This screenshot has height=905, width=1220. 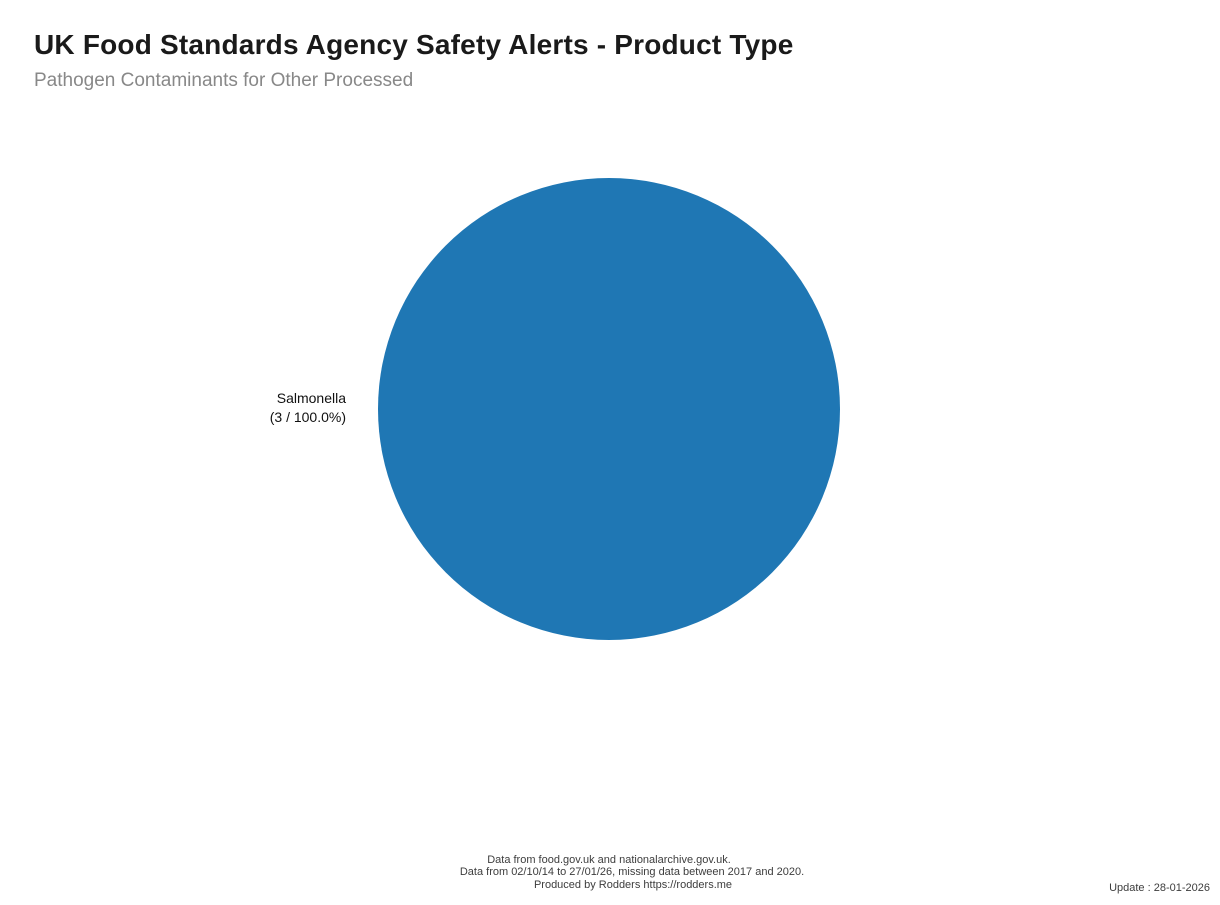 I want to click on footer-credit-line: Produced by Rodders https://rodders.me, so click(x=633, y=885).